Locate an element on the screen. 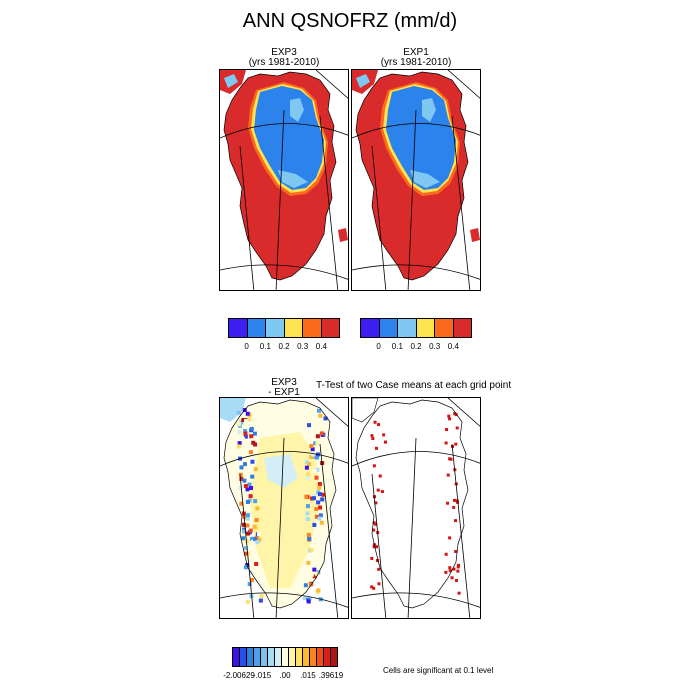 This screenshot has width=700, height=700. ttest-map is located at coordinates (416, 508).